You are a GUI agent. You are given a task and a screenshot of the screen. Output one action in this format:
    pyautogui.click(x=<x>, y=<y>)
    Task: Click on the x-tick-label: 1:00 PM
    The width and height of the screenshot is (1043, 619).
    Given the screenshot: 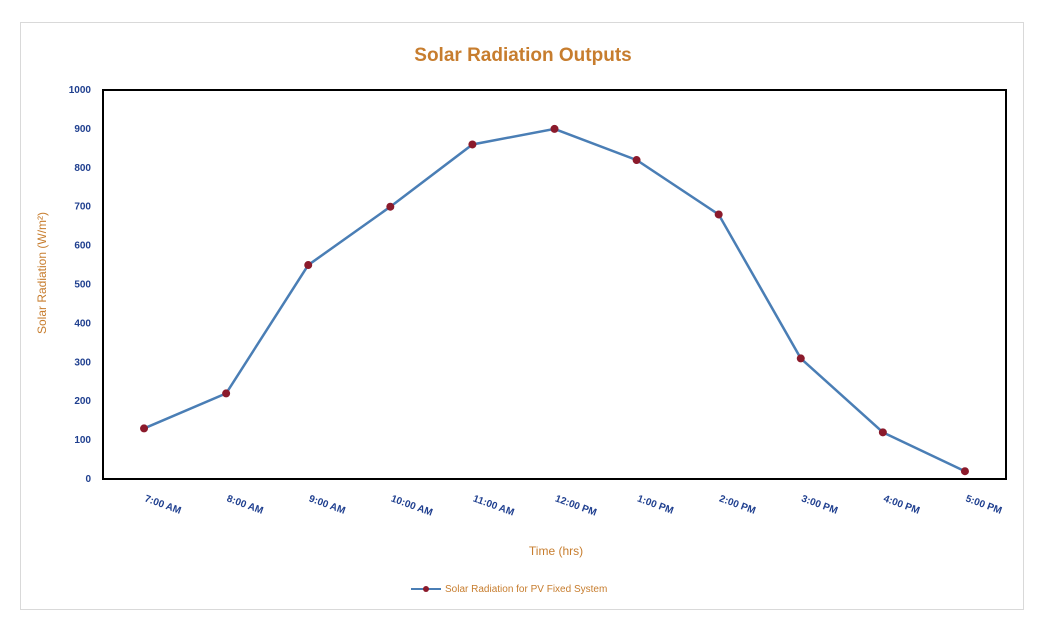 What is the action you would take?
    pyautogui.click(x=655, y=504)
    